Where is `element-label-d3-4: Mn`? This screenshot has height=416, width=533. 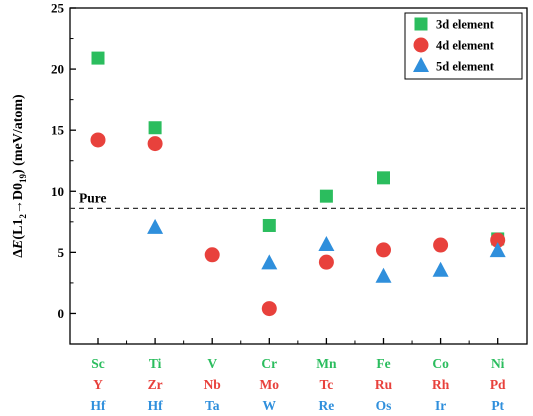 element-label-d3-4: Mn is located at coordinates (326, 363).